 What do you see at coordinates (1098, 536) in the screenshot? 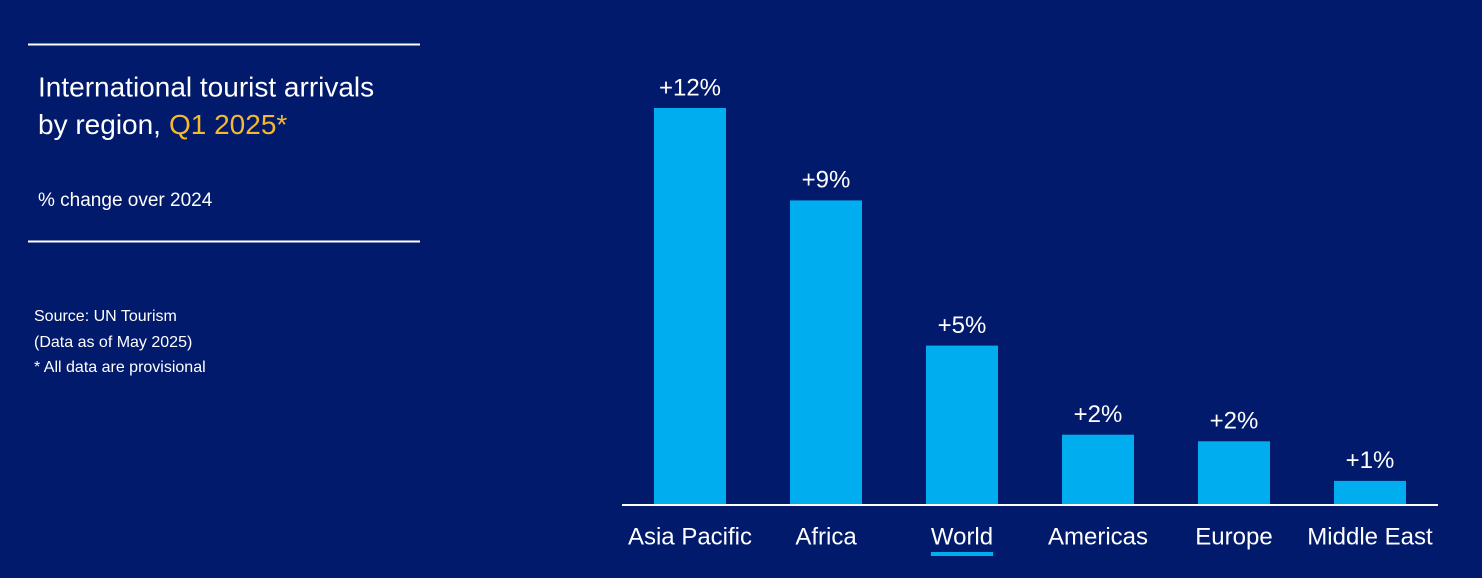
I see `x-tick-label: Americas` at bounding box center [1098, 536].